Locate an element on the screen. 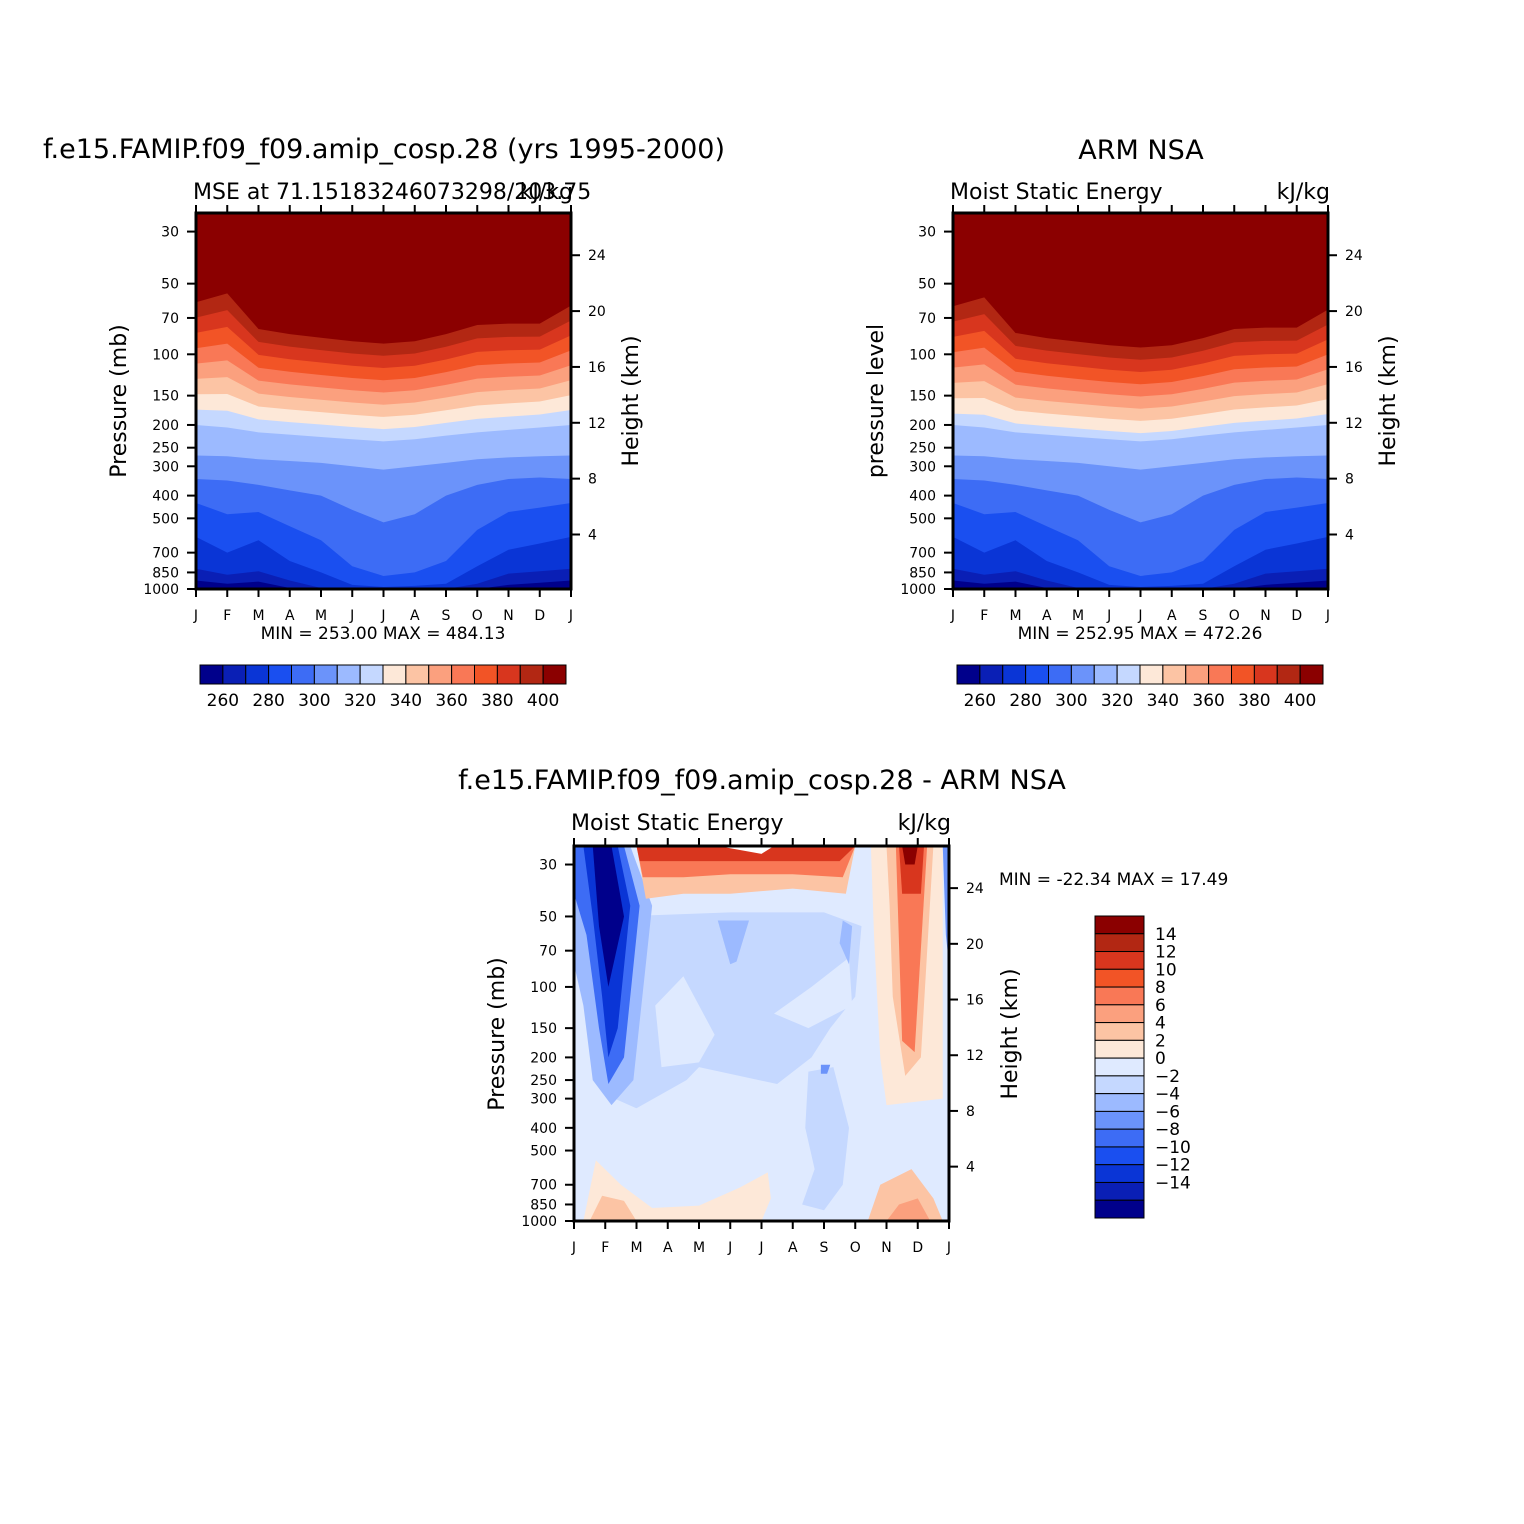 Image resolution: width=1524 pixels, height=1524 pixels. obs-y-tick-label: 70 is located at coordinates (927, 319).